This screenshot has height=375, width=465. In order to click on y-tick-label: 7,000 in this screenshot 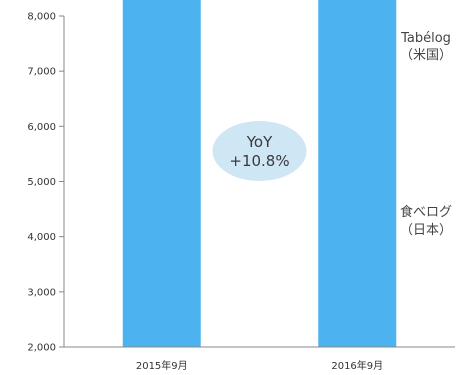, I will do `click(41, 72)`.